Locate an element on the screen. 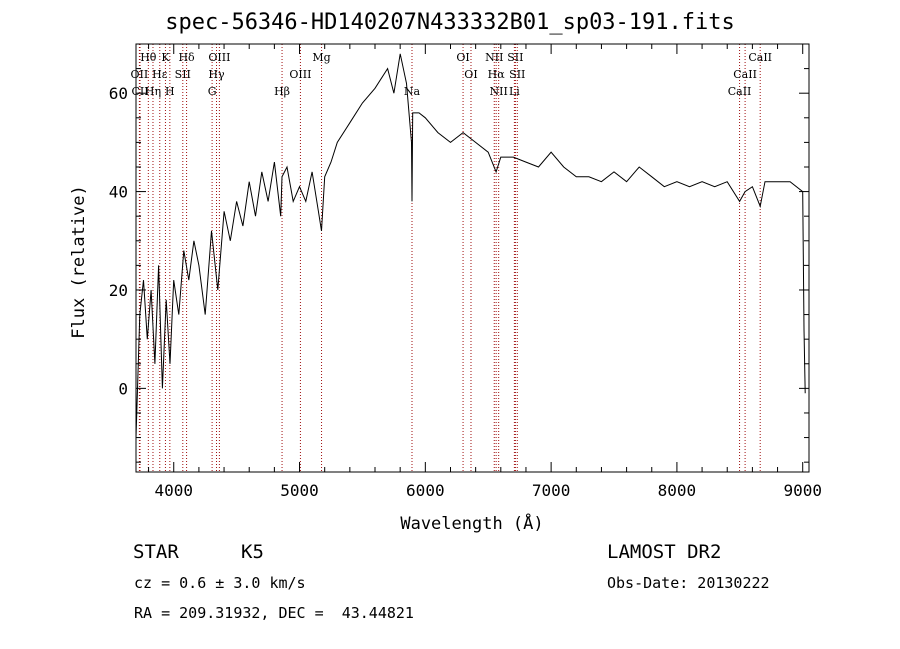 This screenshot has height=649, width=900. x-tick-label: 8000 is located at coordinates (677, 490).